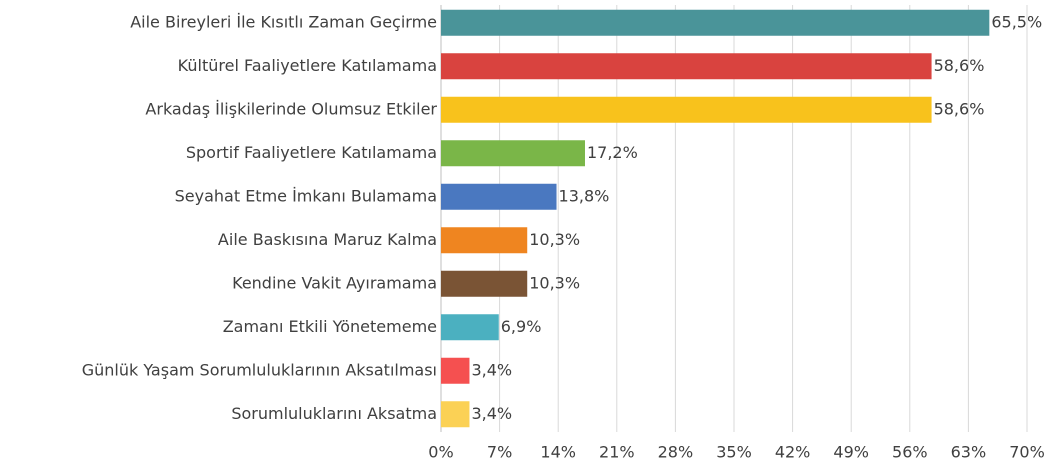 The height and width of the screenshot is (469, 1062). I want to click on data-label: 6,9%, so click(521, 326).